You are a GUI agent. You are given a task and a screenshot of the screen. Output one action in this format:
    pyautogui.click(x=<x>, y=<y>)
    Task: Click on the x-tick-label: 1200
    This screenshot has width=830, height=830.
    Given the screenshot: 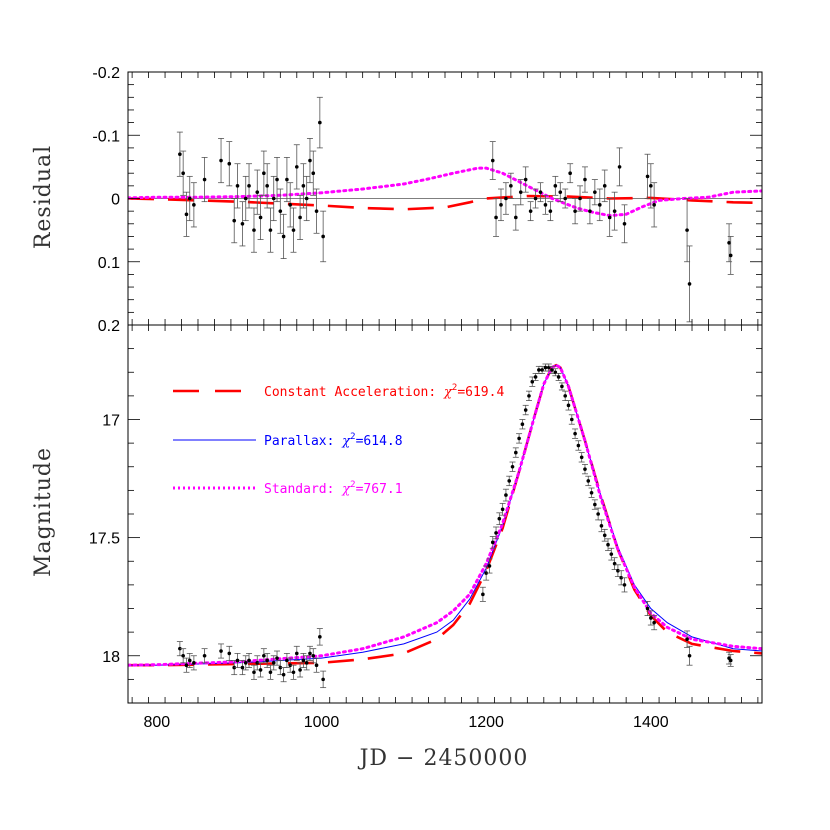 What is the action you would take?
    pyautogui.click(x=486, y=722)
    